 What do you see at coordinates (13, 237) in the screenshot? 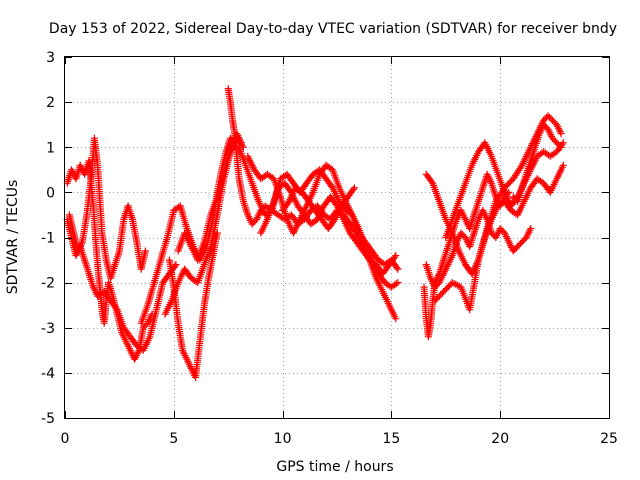
I see `y-axis-label: SDTVAR / TECUs` at bounding box center [13, 237].